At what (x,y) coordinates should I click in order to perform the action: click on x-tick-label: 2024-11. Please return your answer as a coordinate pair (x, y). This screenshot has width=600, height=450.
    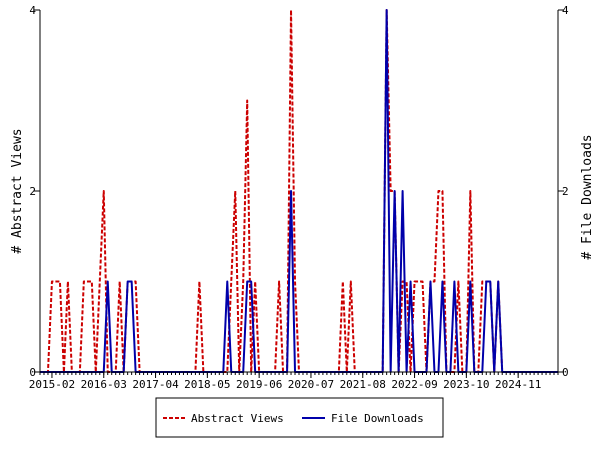
    Looking at the image, I should click on (518, 384).